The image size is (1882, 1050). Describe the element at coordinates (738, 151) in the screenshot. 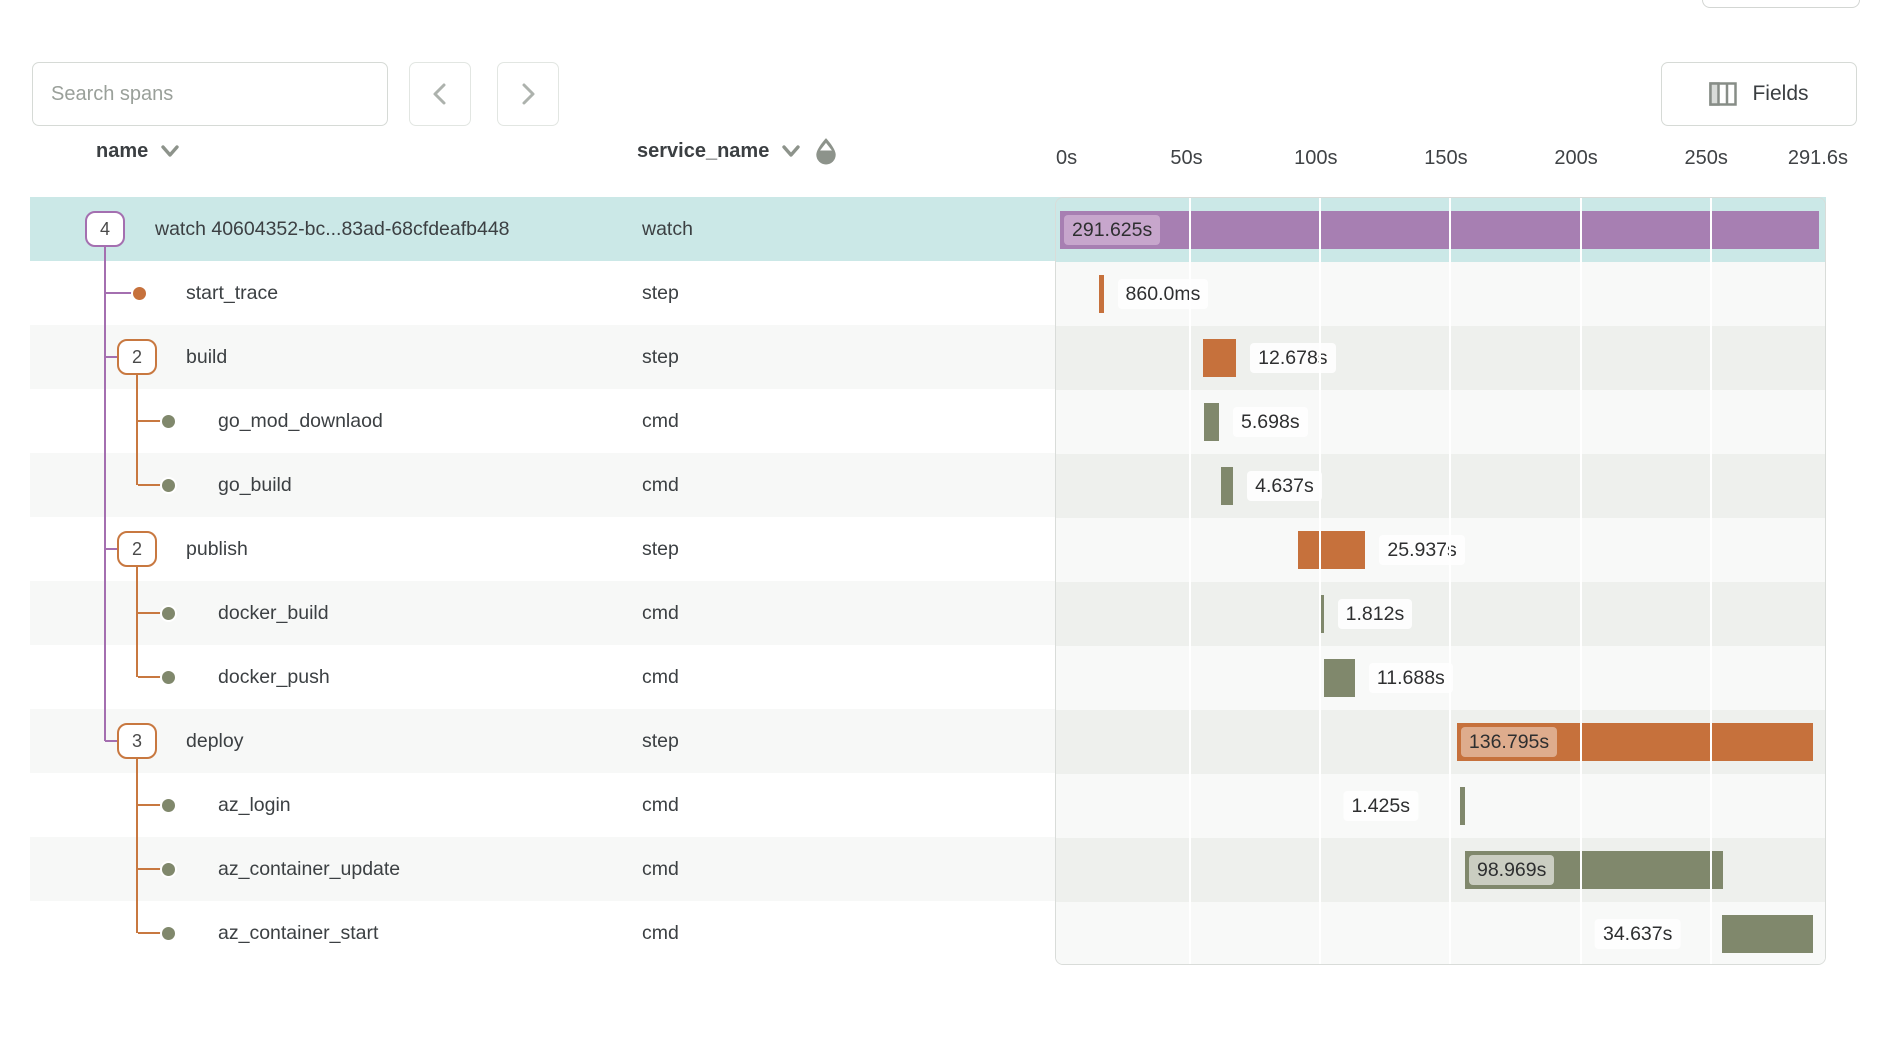

I see `column-header-service-name: service_name` at that location.